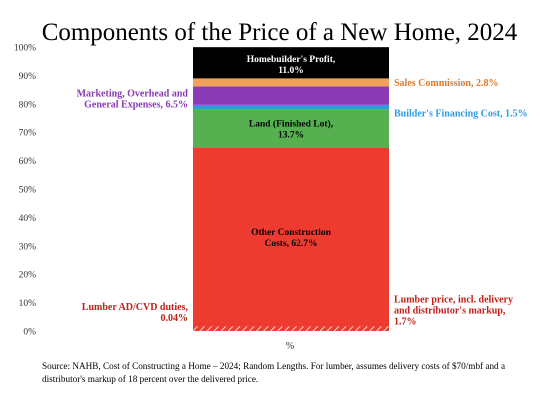 Image resolution: width=559 pixels, height=400 pixels. Describe the element at coordinates (405, 322) in the screenshot. I see `segment-label-lumber-price: 1.7%` at that location.